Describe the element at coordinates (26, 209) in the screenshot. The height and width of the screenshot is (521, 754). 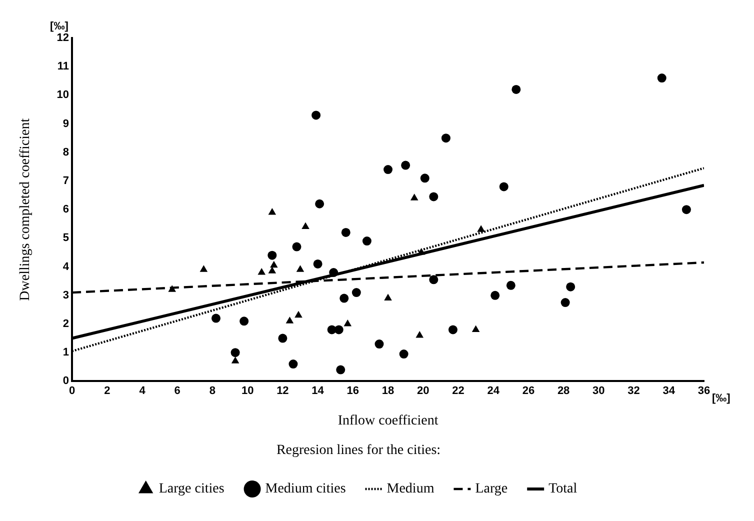
I see `y-axis-title: Dwellings completed coefficient` at that location.